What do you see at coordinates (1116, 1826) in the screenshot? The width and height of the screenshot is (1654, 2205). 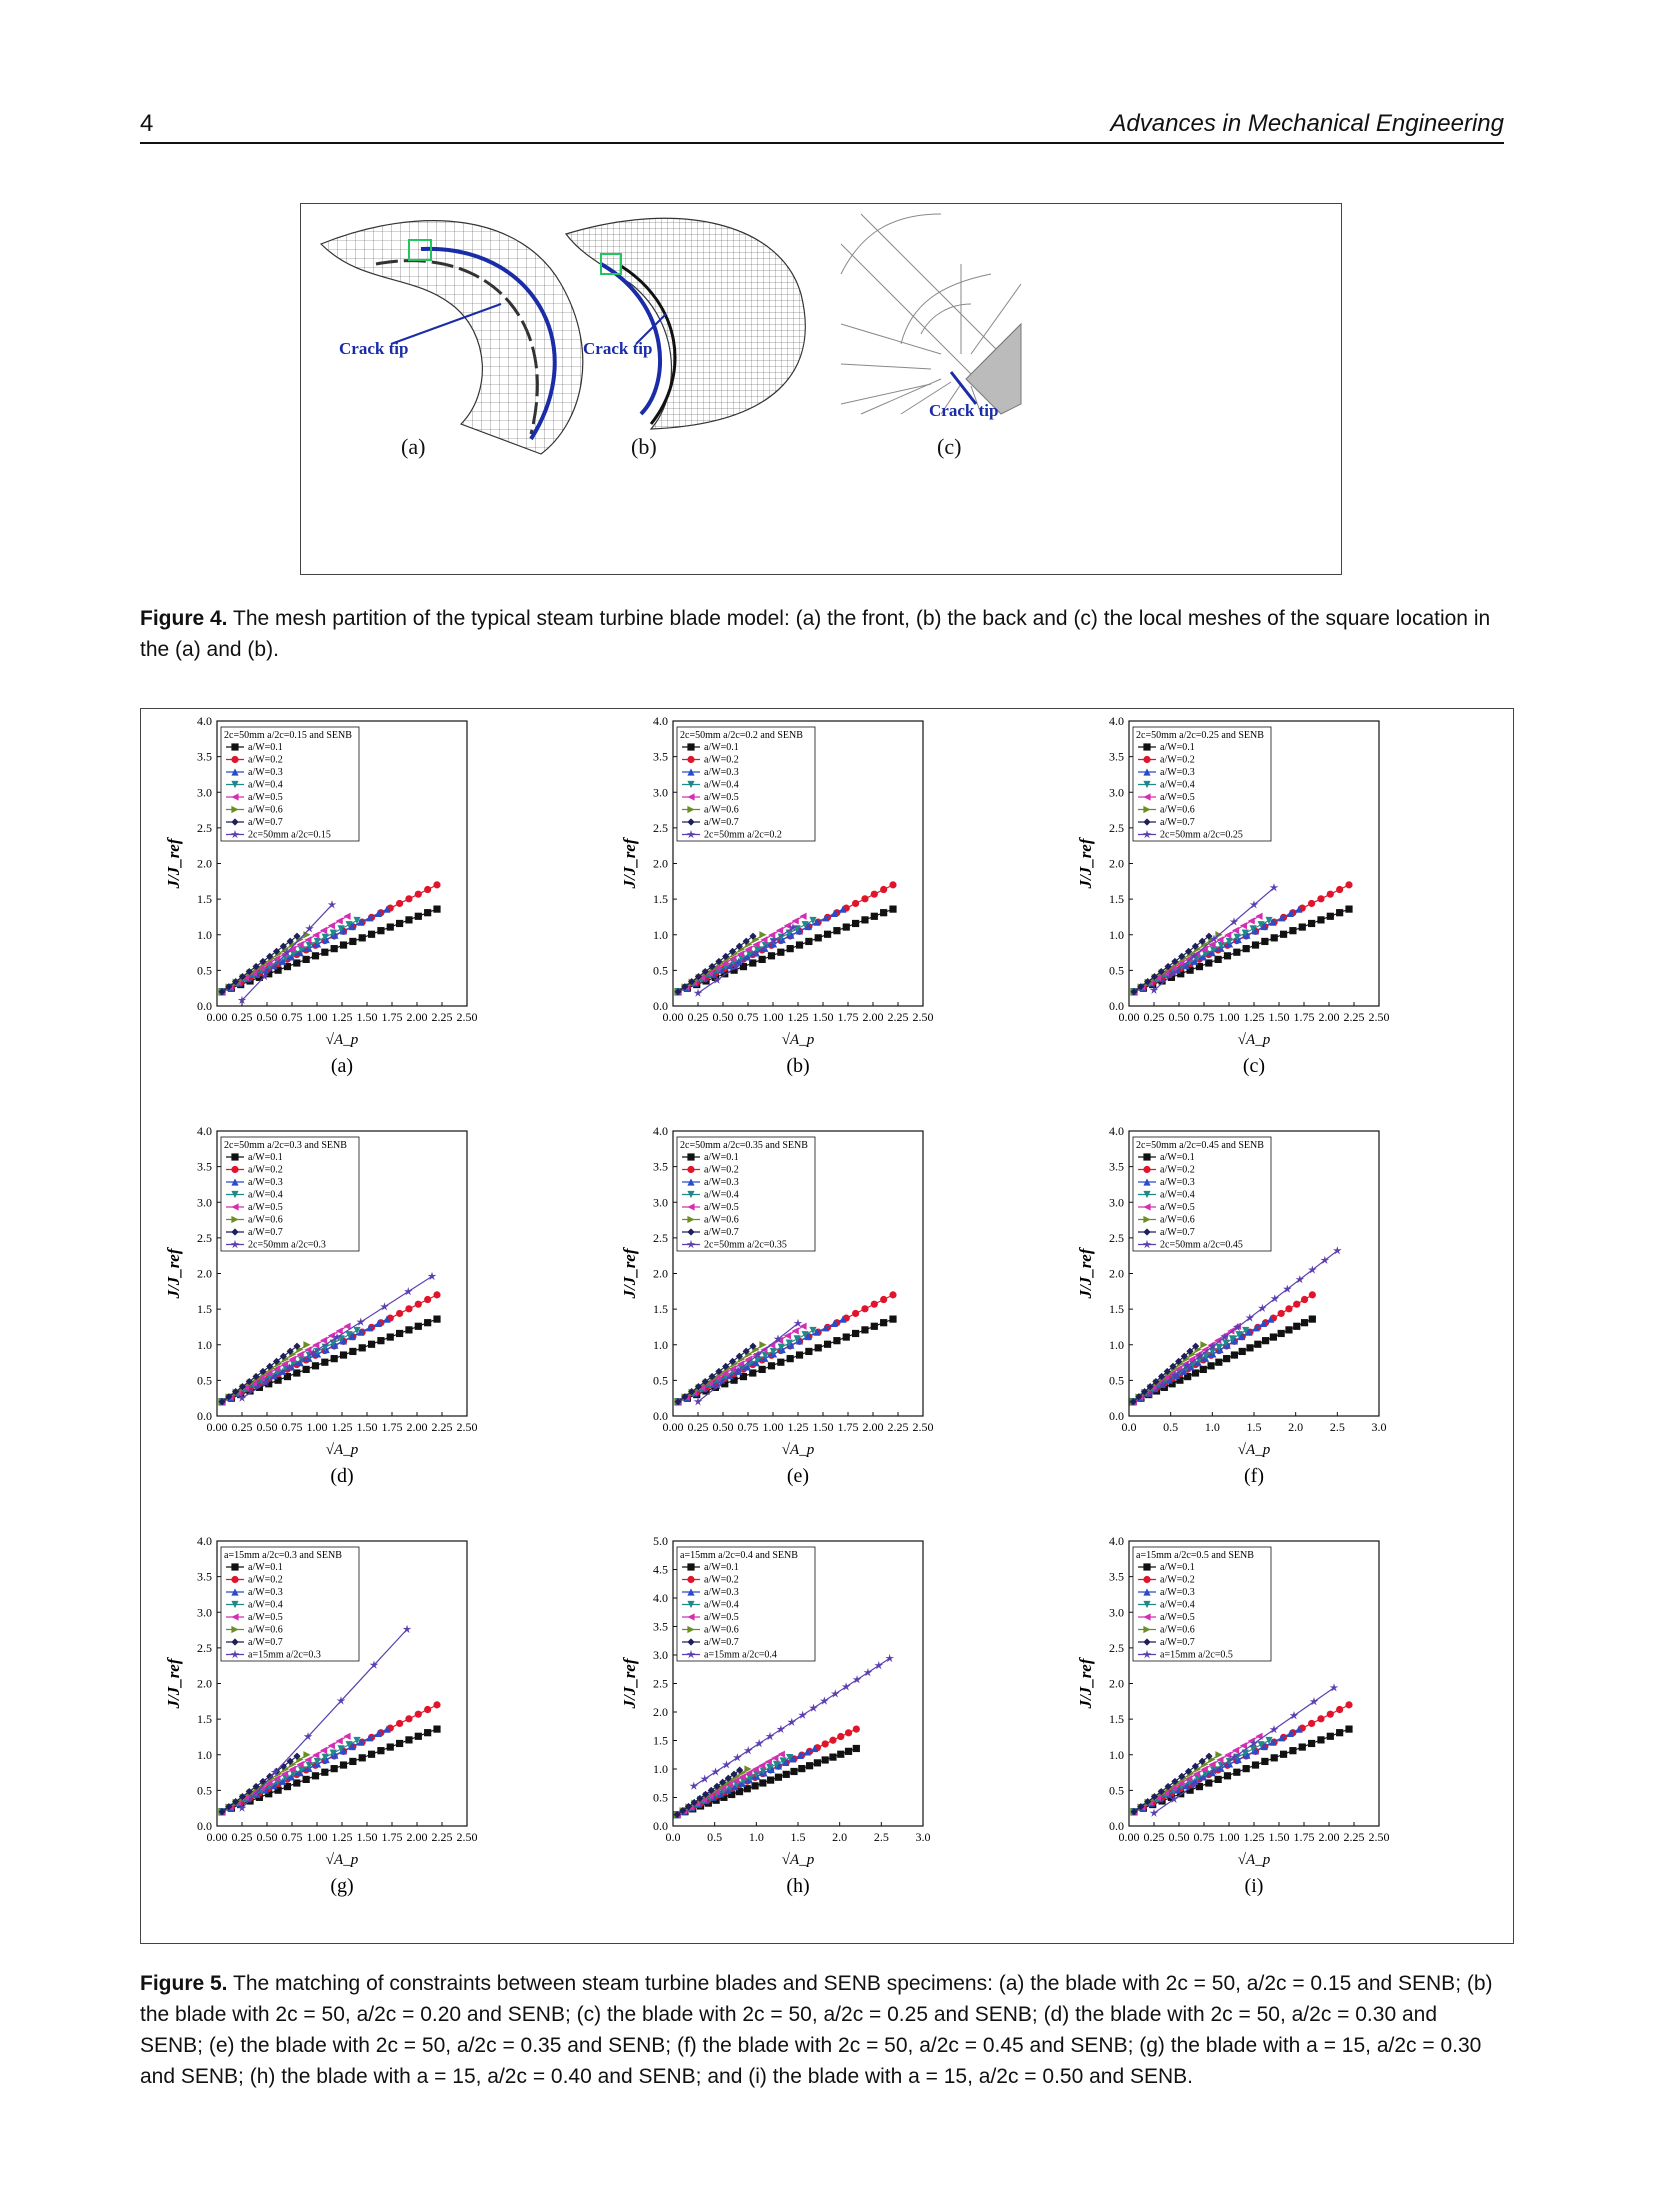 I see `y-tick-label: 0.0` at bounding box center [1116, 1826].